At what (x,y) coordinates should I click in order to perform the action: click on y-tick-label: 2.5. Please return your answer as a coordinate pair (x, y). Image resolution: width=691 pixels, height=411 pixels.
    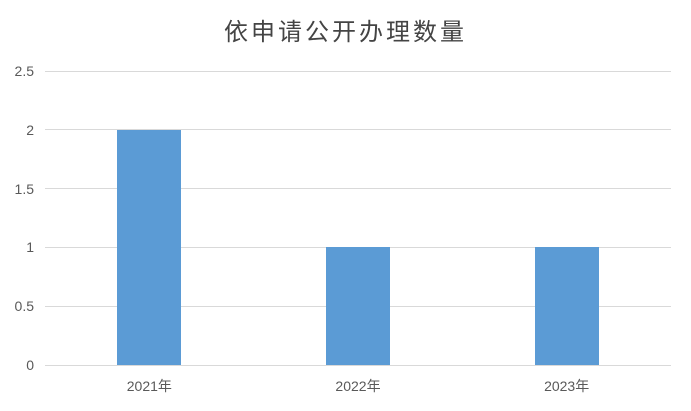
    Looking at the image, I should click on (24, 71).